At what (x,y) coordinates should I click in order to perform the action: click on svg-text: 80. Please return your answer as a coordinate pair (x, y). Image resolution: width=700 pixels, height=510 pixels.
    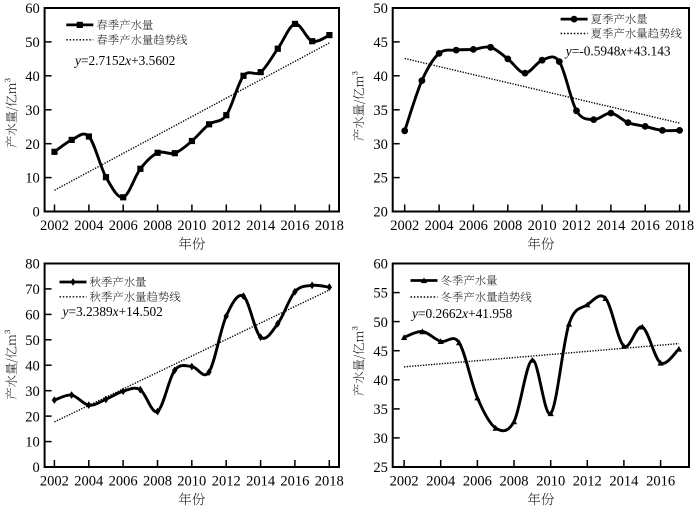
    Looking at the image, I should click on (32, 265).